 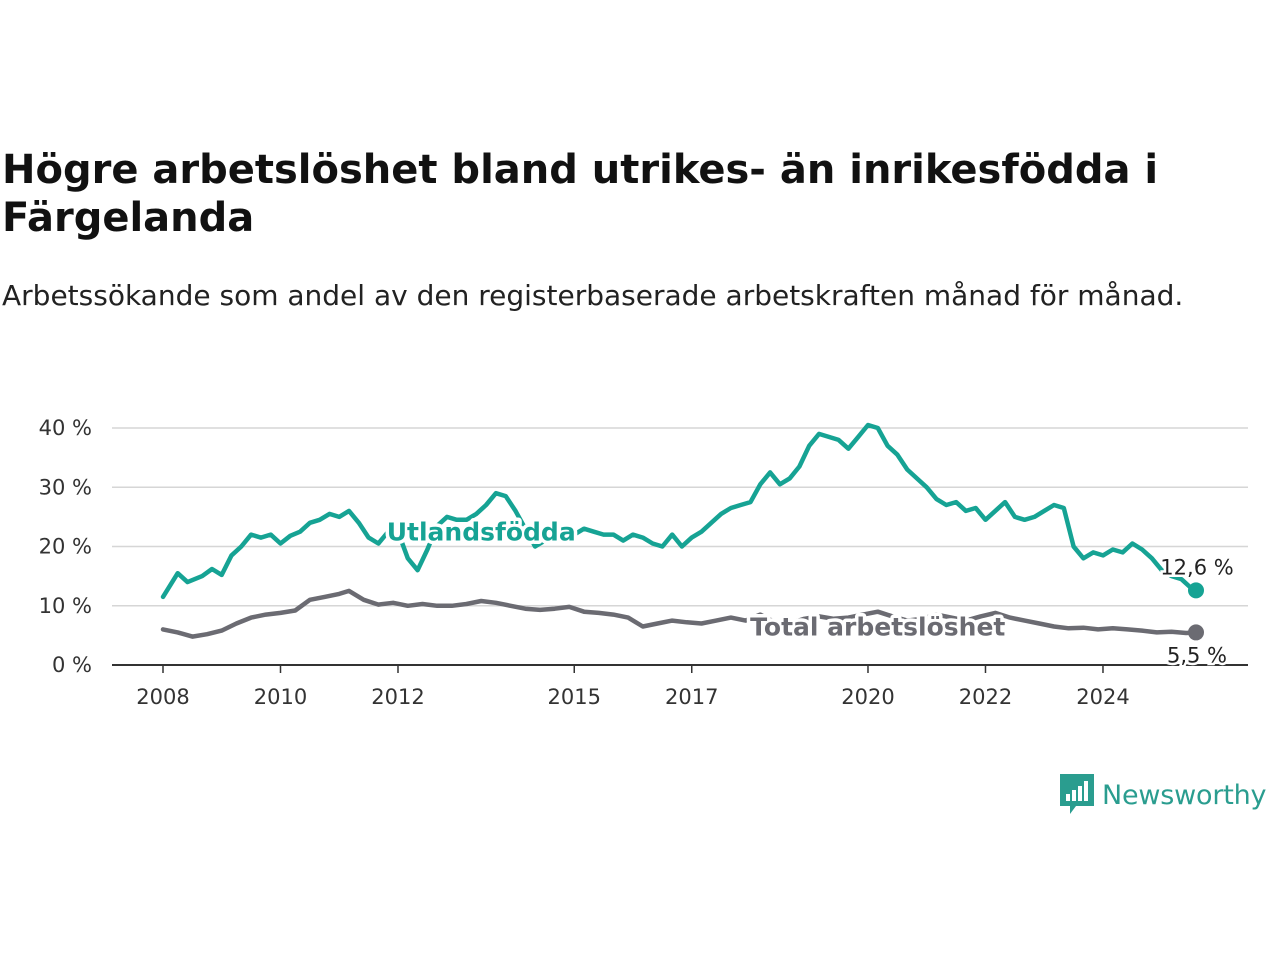 What do you see at coordinates (65, 547) in the screenshot?
I see `y-tick-label: 20 %` at bounding box center [65, 547].